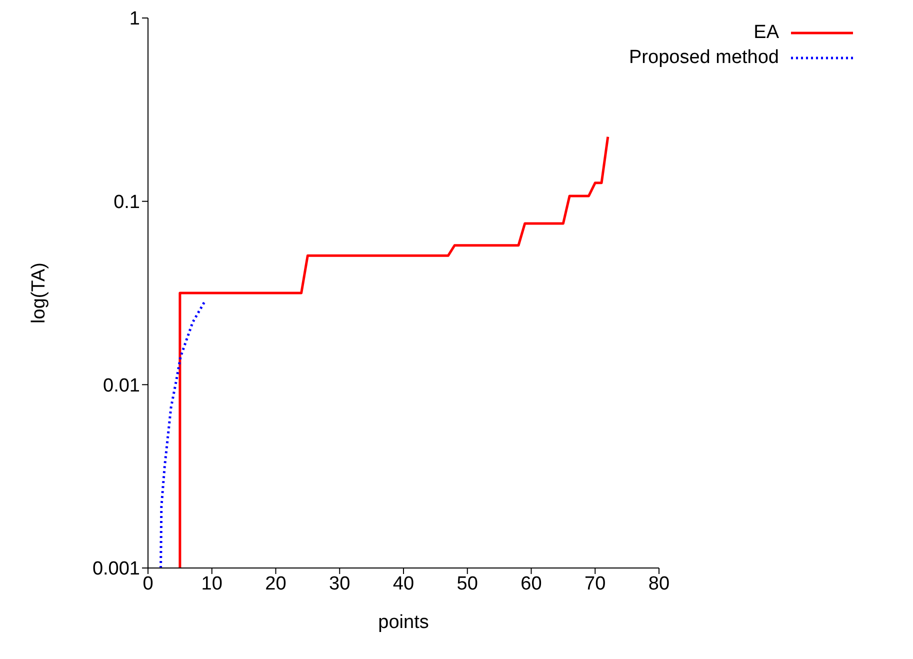 The height and width of the screenshot is (659, 913). What do you see at coordinates (148, 583) in the screenshot?
I see `x-tick-label: 0` at bounding box center [148, 583].